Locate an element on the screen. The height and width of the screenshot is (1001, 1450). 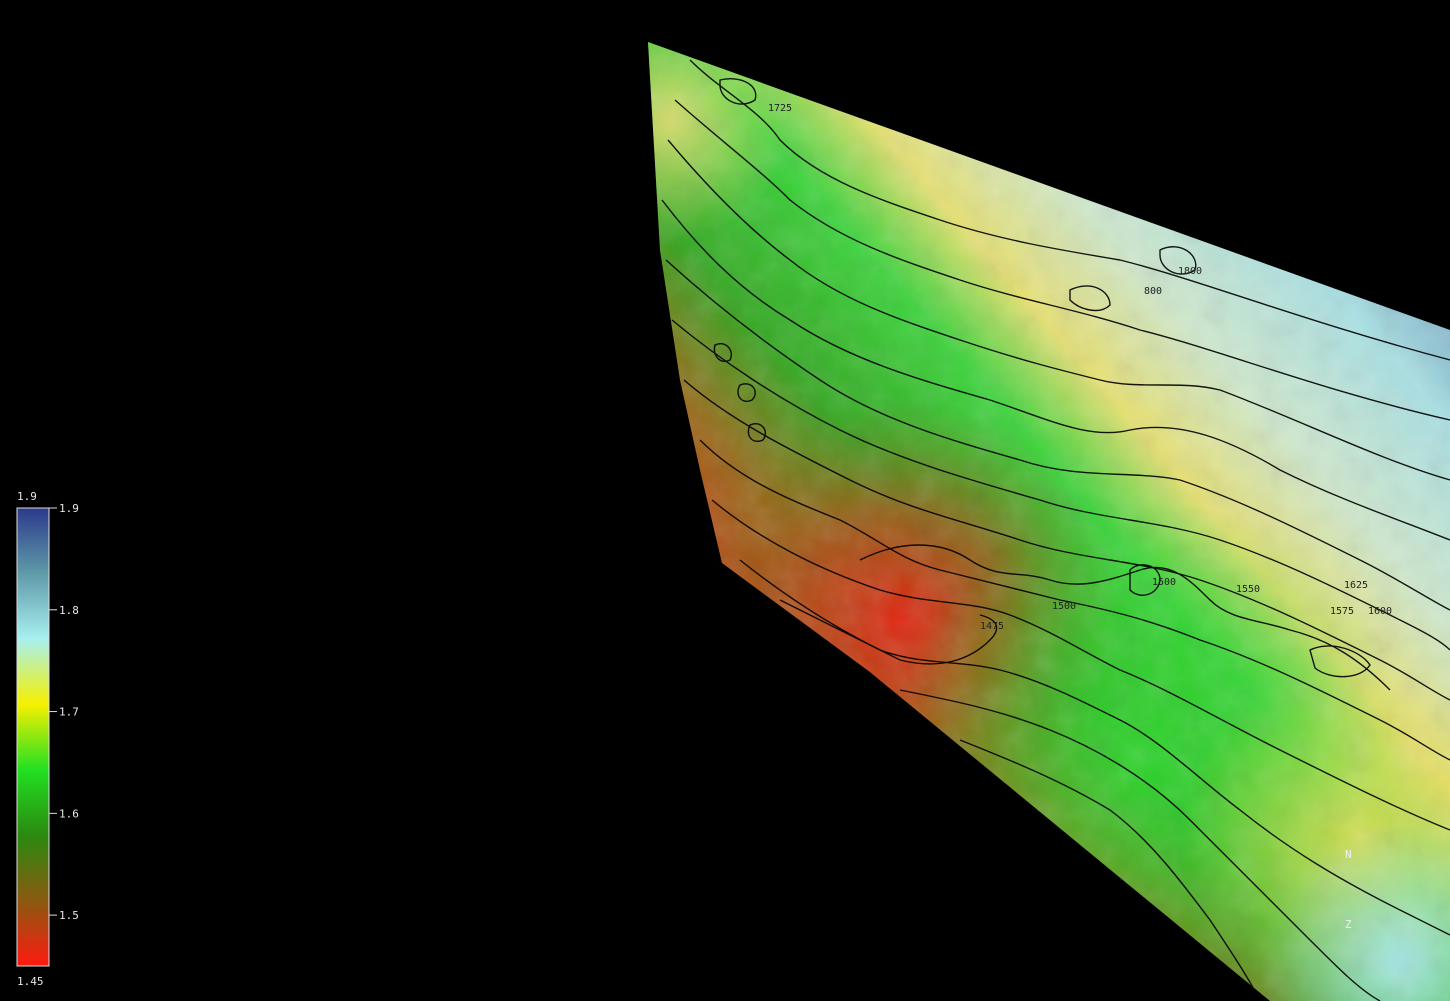
colorbar-max-label: 1.9 is located at coordinates (27, 496).